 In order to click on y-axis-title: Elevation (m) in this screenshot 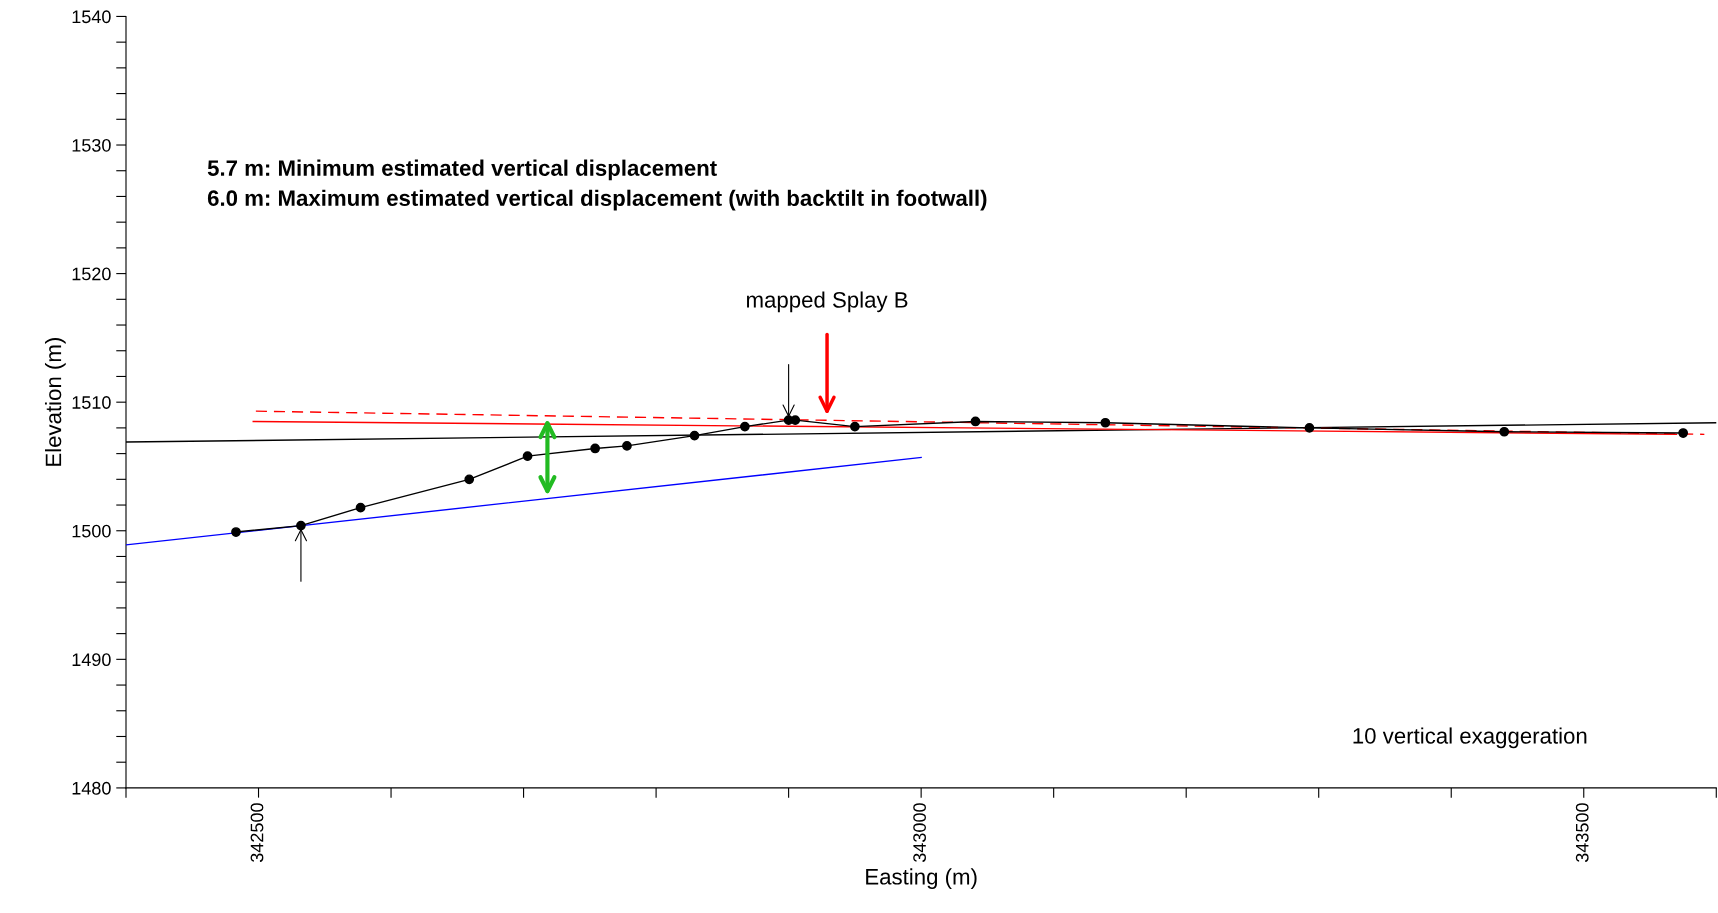, I will do `click(55, 402)`.